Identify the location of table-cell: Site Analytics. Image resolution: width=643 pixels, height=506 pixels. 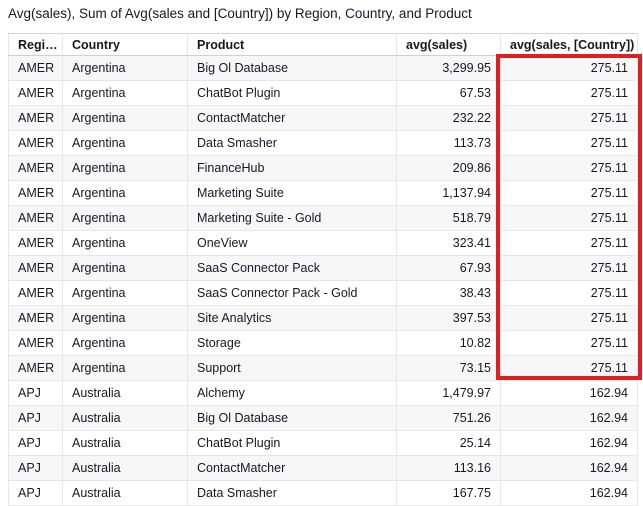
(292, 318).